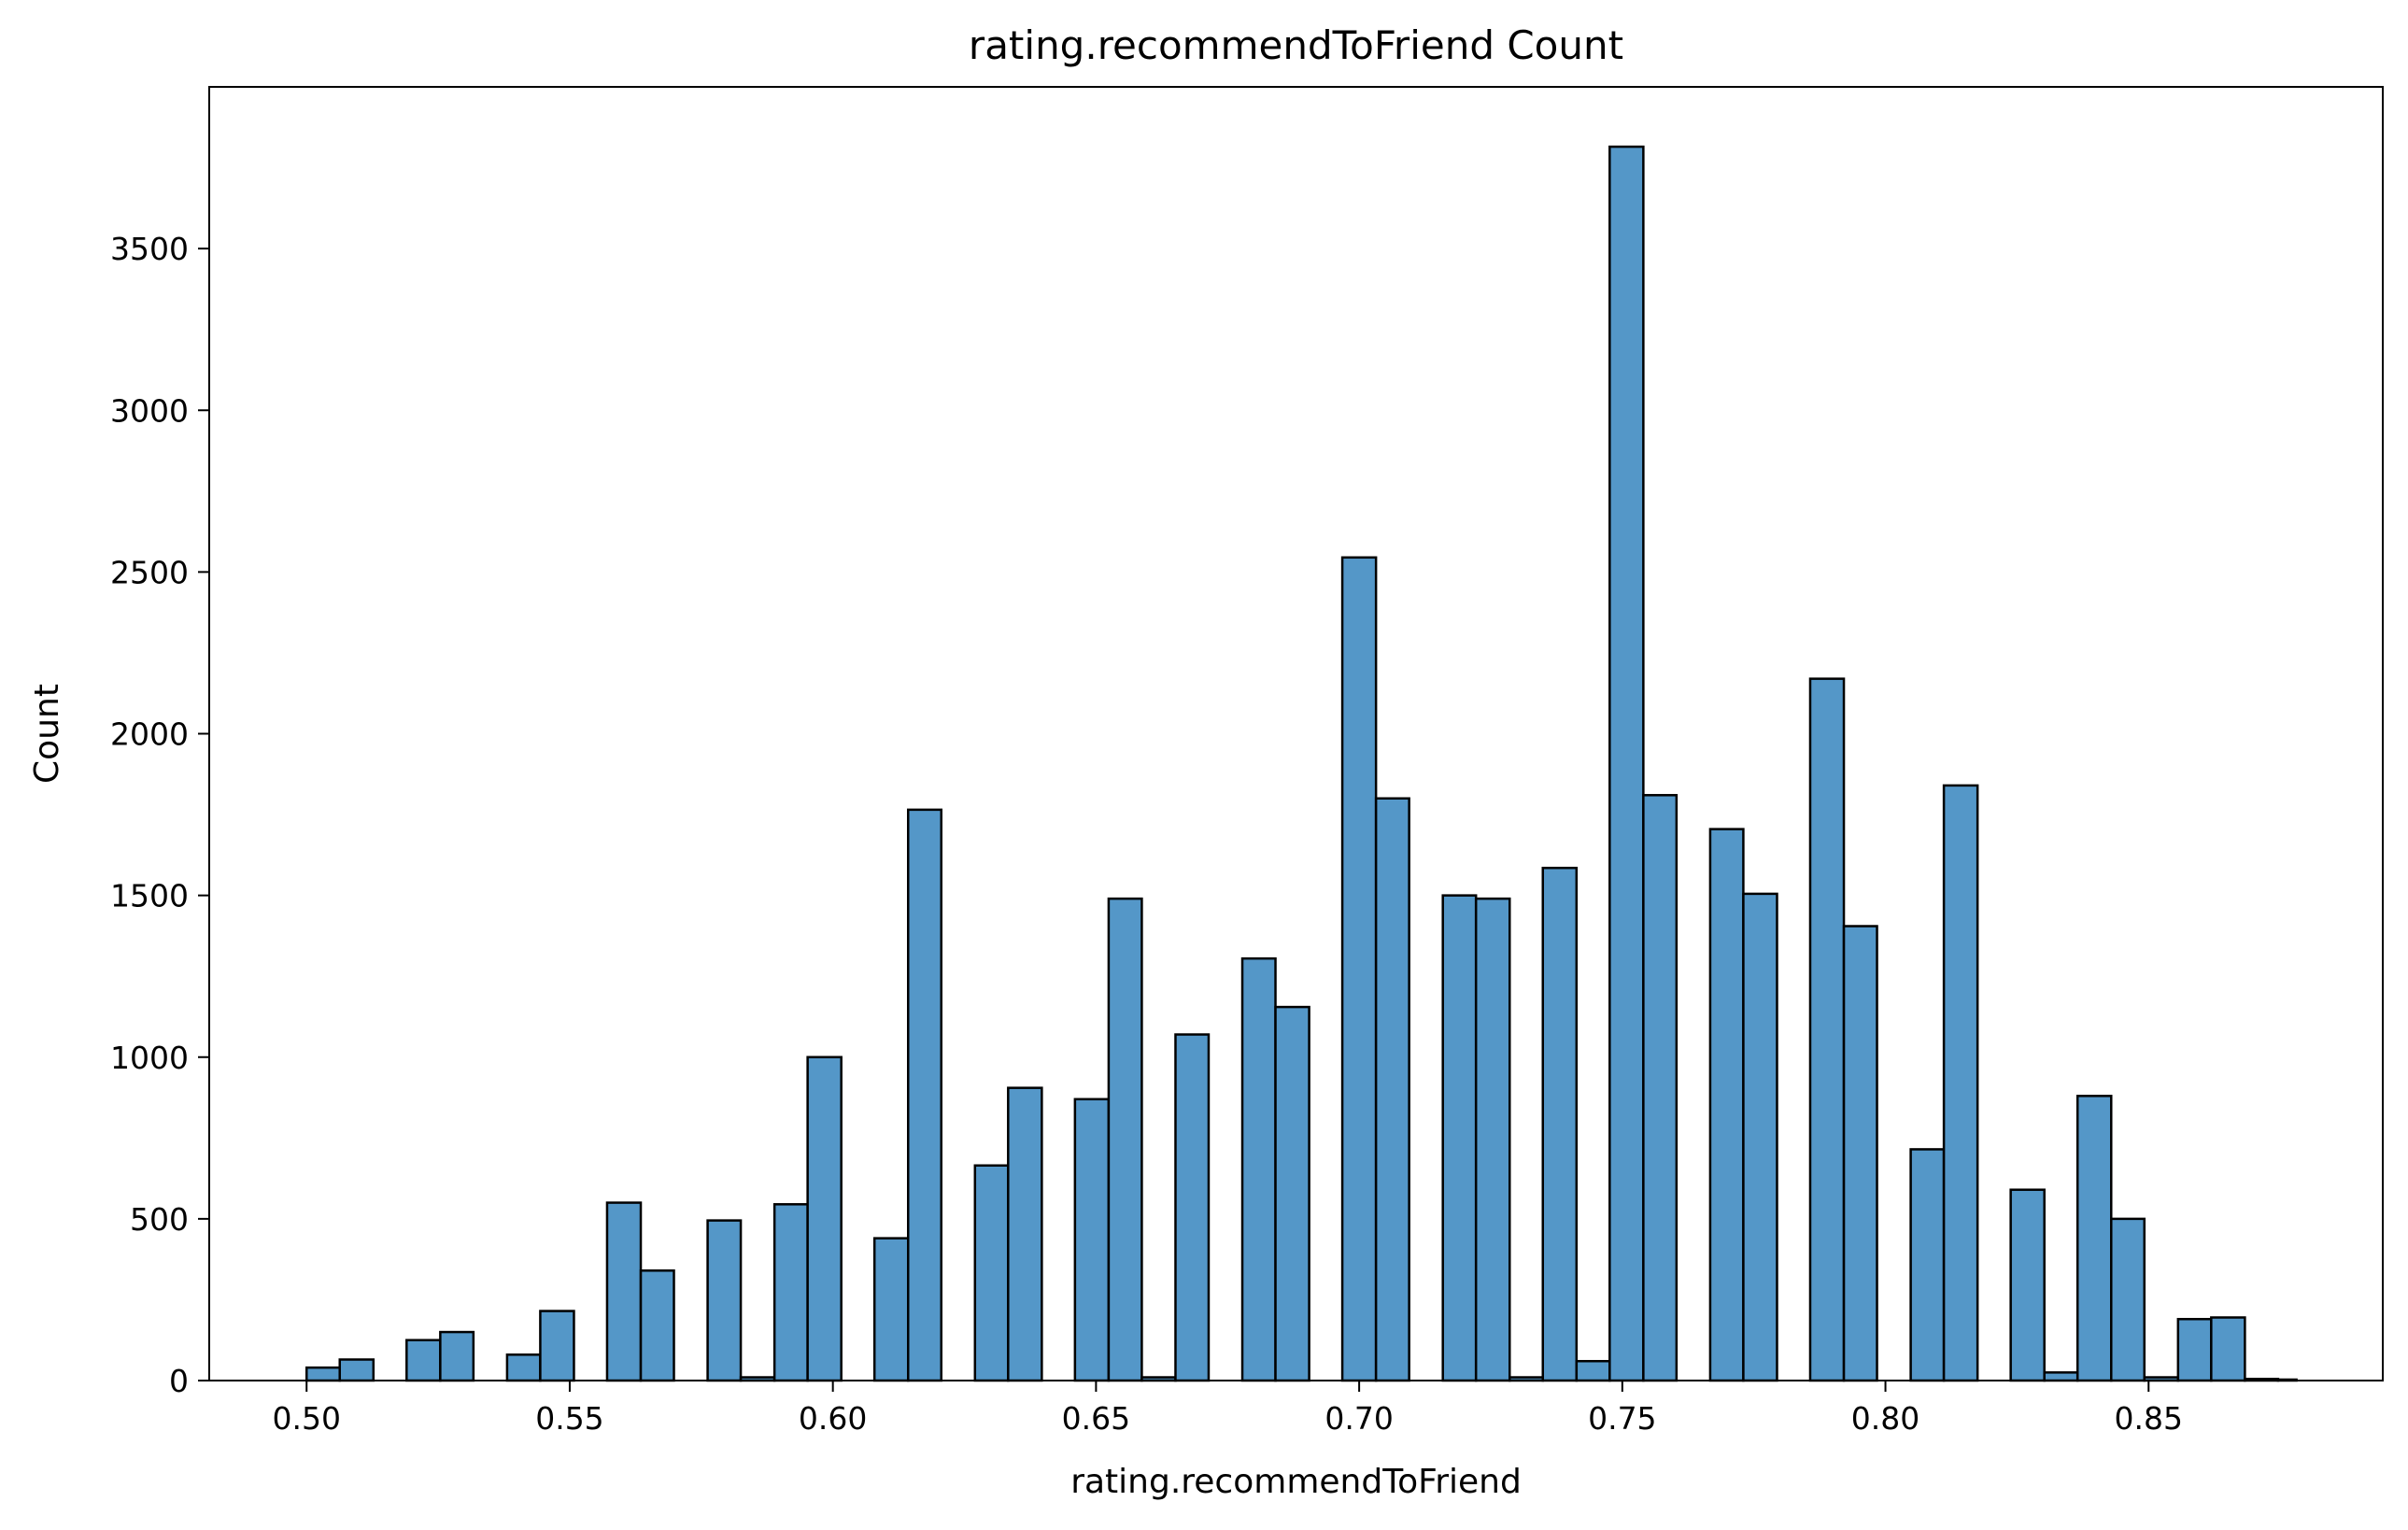  What do you see at coordinates (47, 734) in the screenshot?
I see `y-axis-label: Count` at bounding box center [47, 734].